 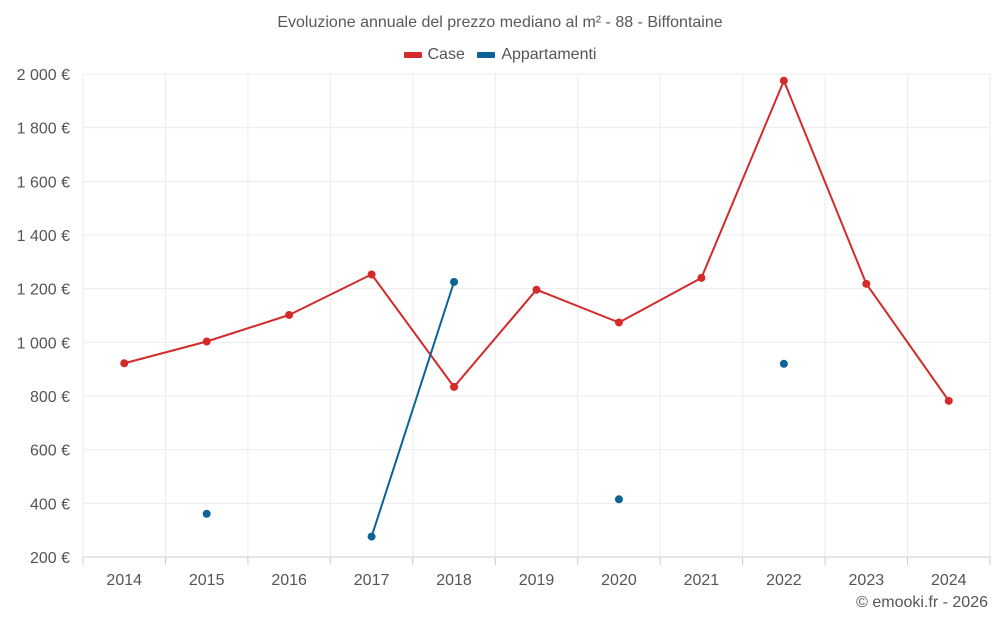 What do you see at coordinates (43, 75) in the screenshot?
I see `y-tick-label: 2 000 €` at bounding box center [43, 75].